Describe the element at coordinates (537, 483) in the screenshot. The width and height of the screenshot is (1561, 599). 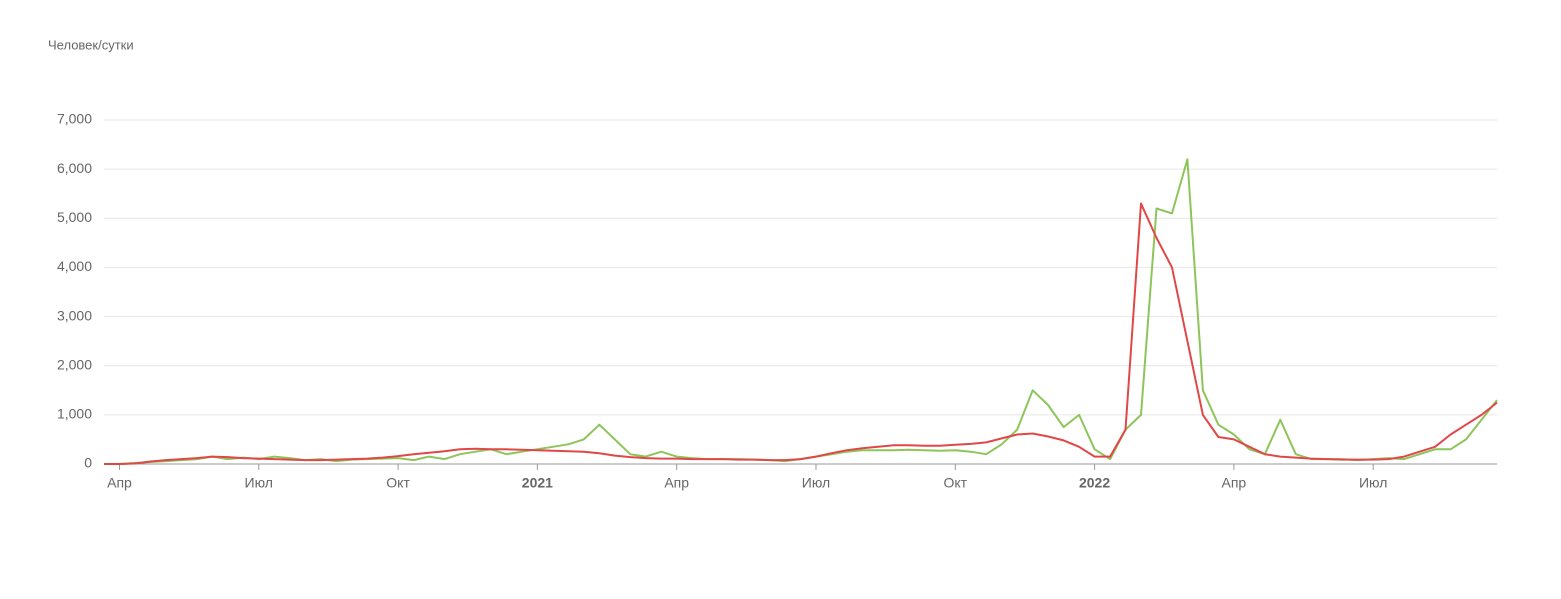
I see `x-tick-label: 2021` at that location.